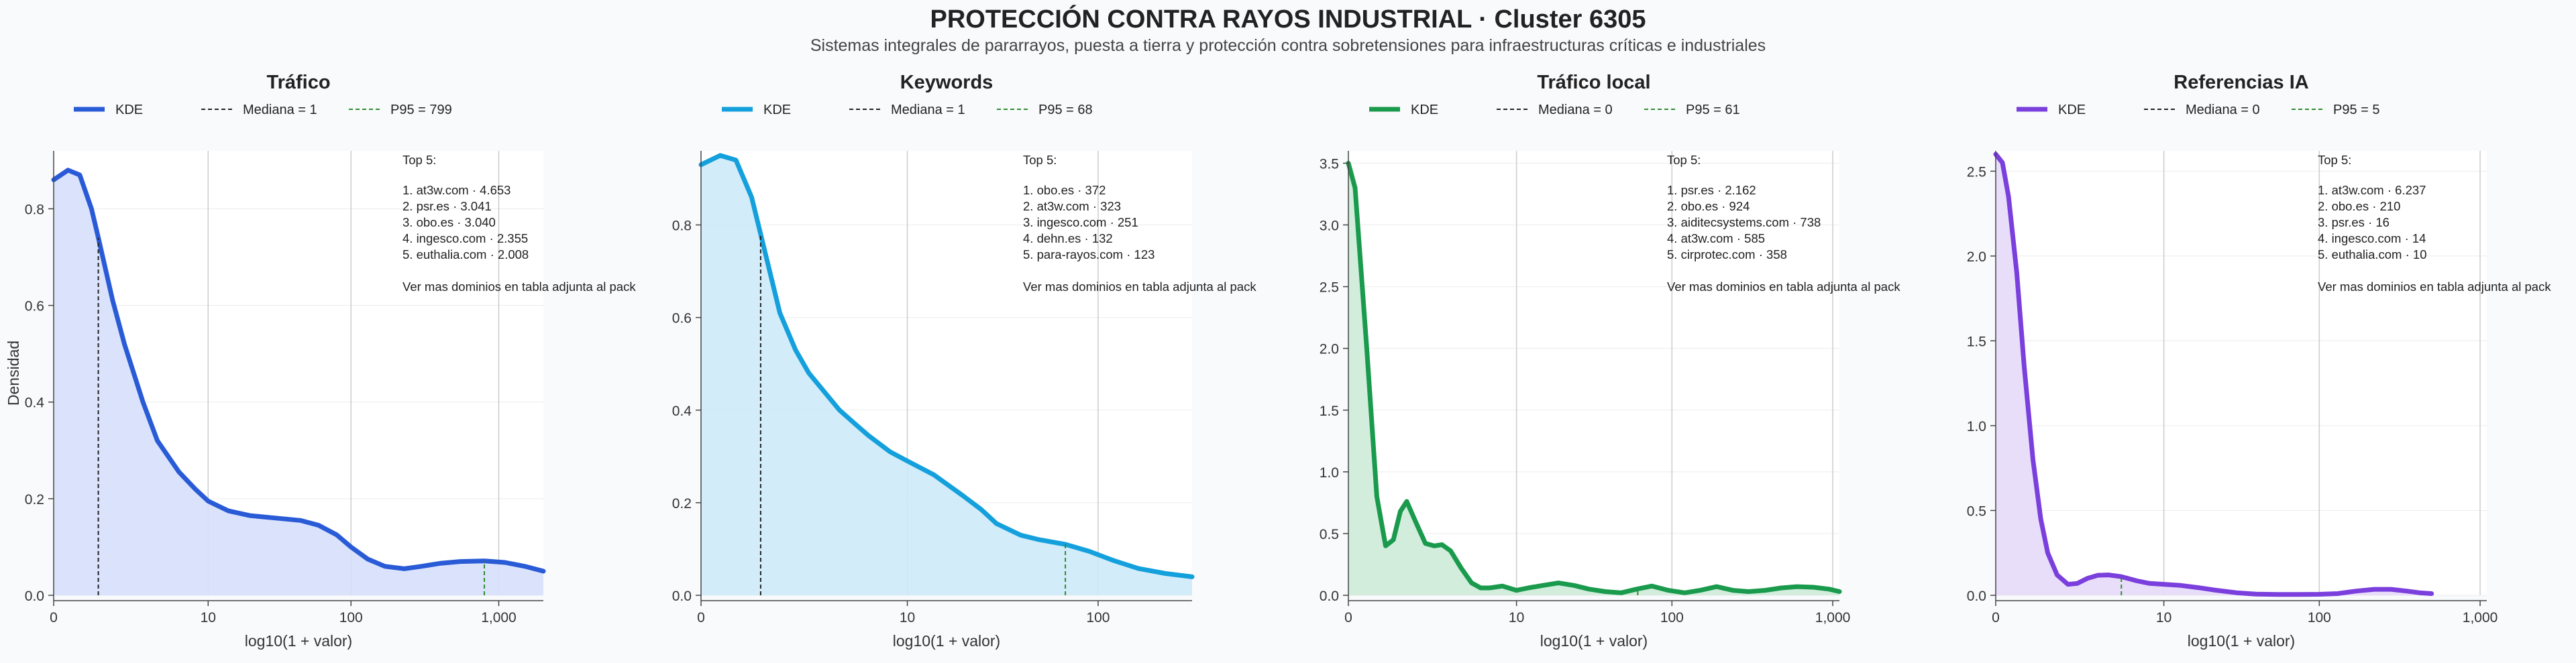 The width and height of the screenshot is (2576, 663). I want to click on top5-item: 5. para-rayos.com · 123, so click(1089, 254).